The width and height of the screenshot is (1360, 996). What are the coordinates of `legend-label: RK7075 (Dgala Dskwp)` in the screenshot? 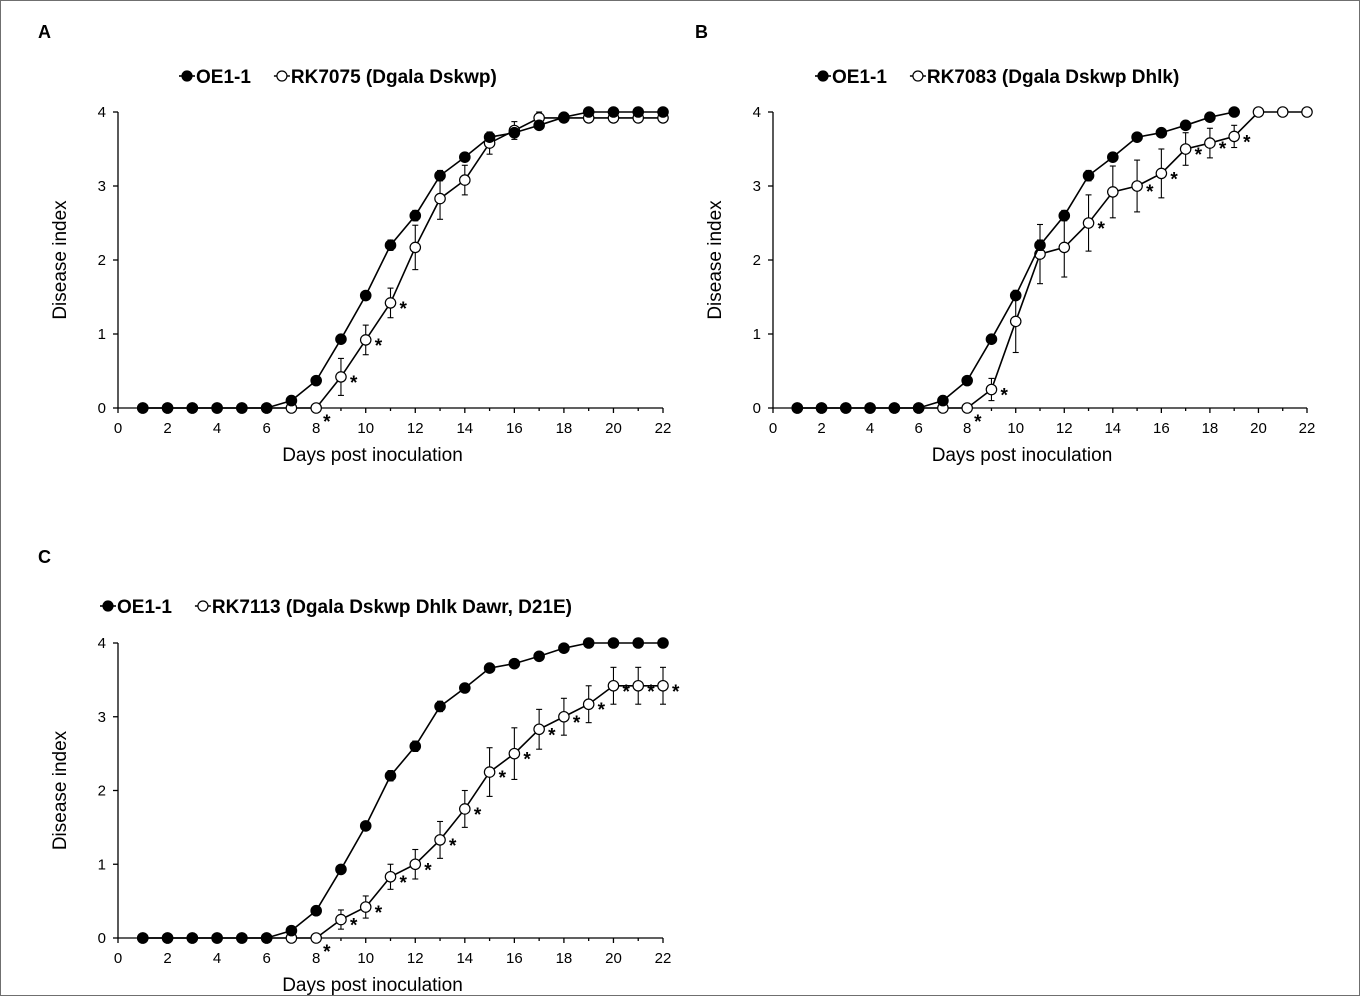 It's located at (394, 77).